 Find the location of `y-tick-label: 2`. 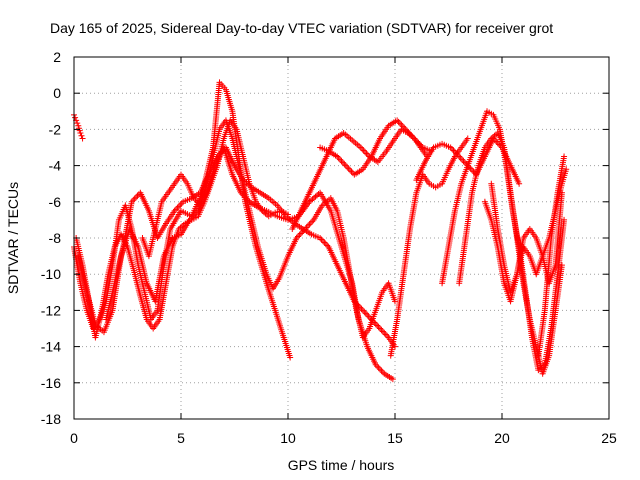

y-tick-label: 2 is located at coordinates (57, 57).